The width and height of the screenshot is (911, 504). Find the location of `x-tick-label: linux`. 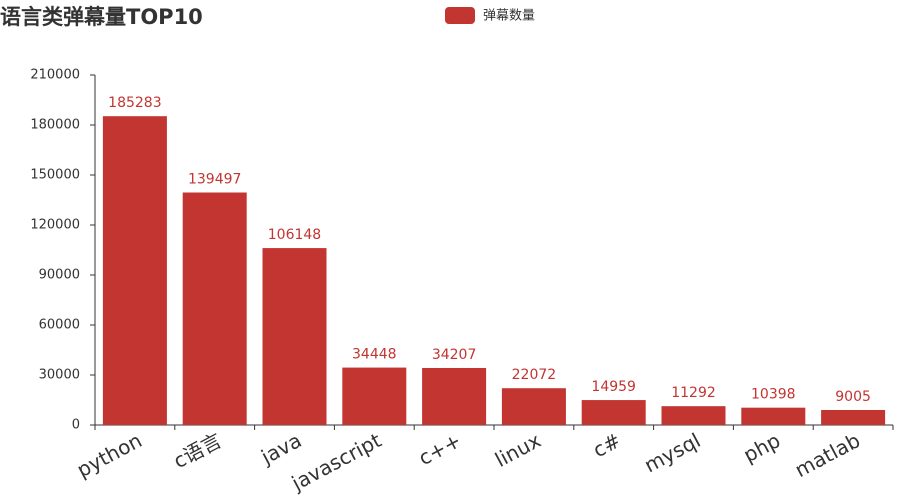

x-tick-label: linux is located at coordinates (518, 450).